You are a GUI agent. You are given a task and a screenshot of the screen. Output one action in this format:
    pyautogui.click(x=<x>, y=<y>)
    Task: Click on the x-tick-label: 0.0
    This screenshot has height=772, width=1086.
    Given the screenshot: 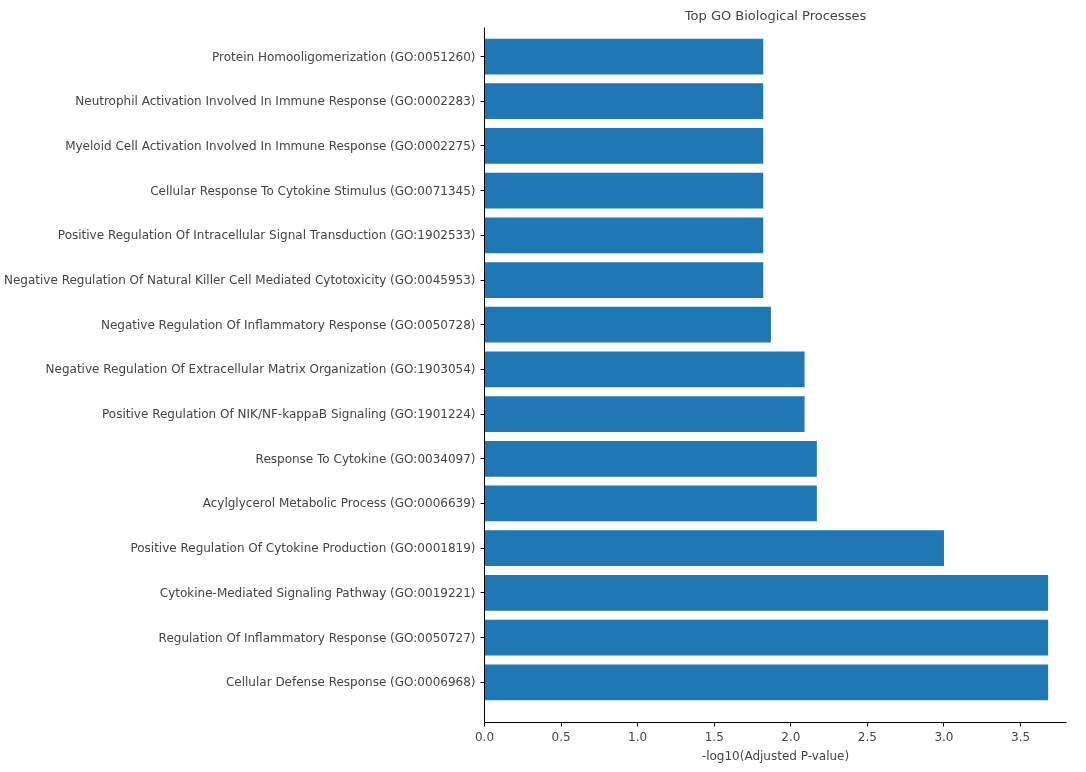 What is the action you would take?
    pyautogui.click(x=484, y=736)
    